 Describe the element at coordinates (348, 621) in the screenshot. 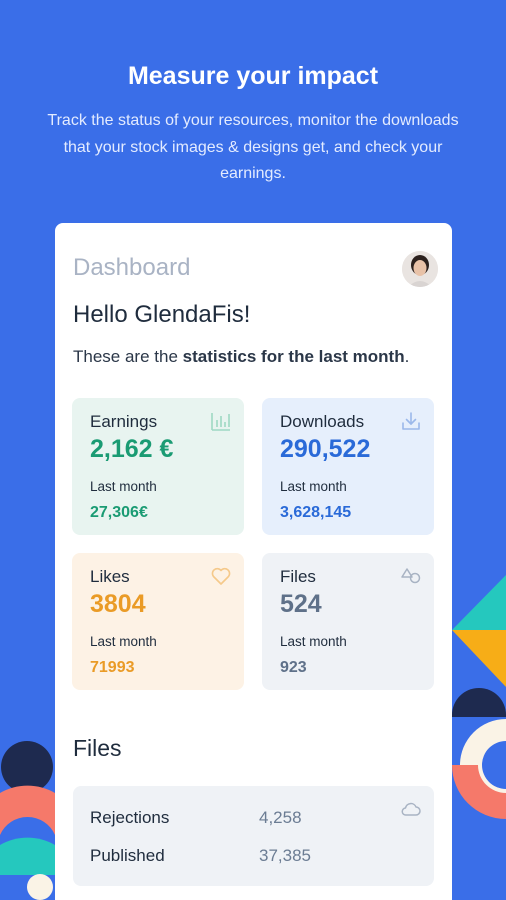

I see `stat-card-files: Files 524 Last month 923` at that location.